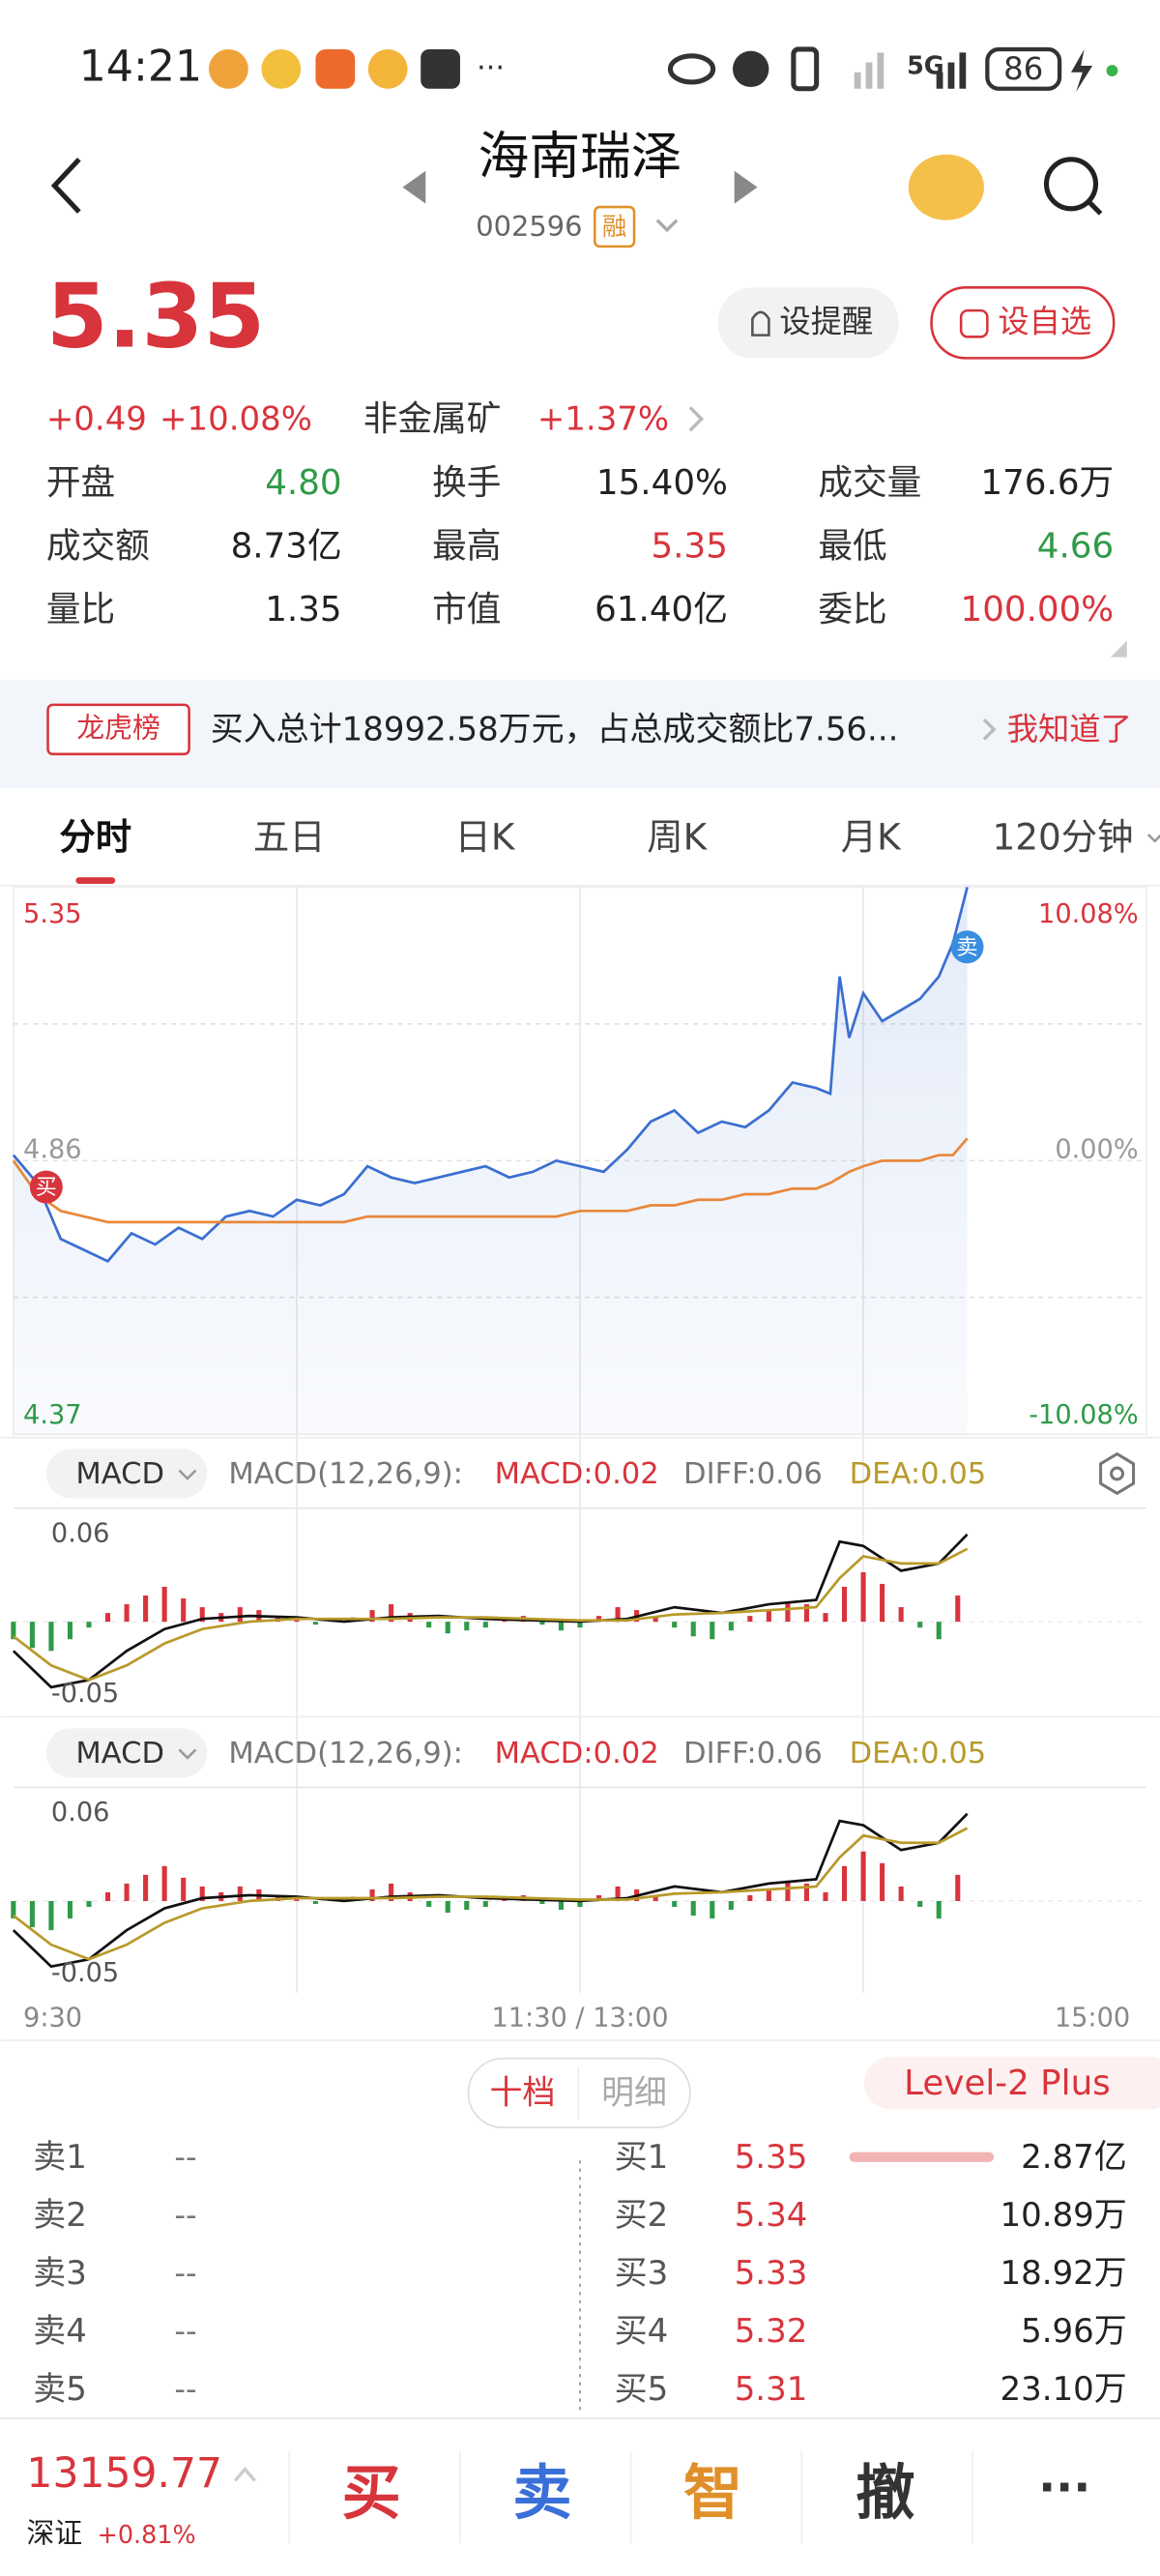 Image resolution: width=1160 pixels, height=2576 pixels. I want to click on tab-more, so click(1153, 838).